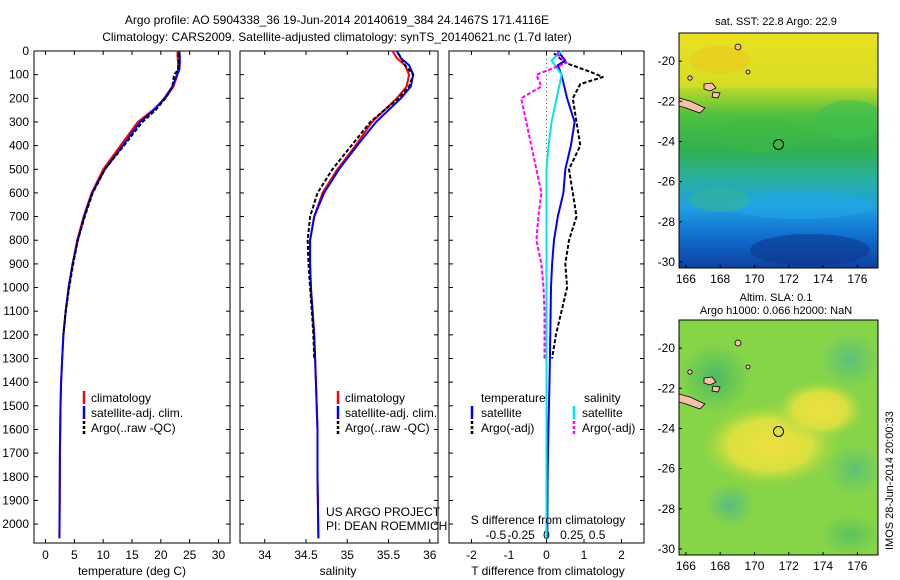 This screenshot has height=580, width=900. What do you see at coordinates (25, 51) in the screenshot?
I see `y-tick-label: 0` at bounding box center [25, 51].